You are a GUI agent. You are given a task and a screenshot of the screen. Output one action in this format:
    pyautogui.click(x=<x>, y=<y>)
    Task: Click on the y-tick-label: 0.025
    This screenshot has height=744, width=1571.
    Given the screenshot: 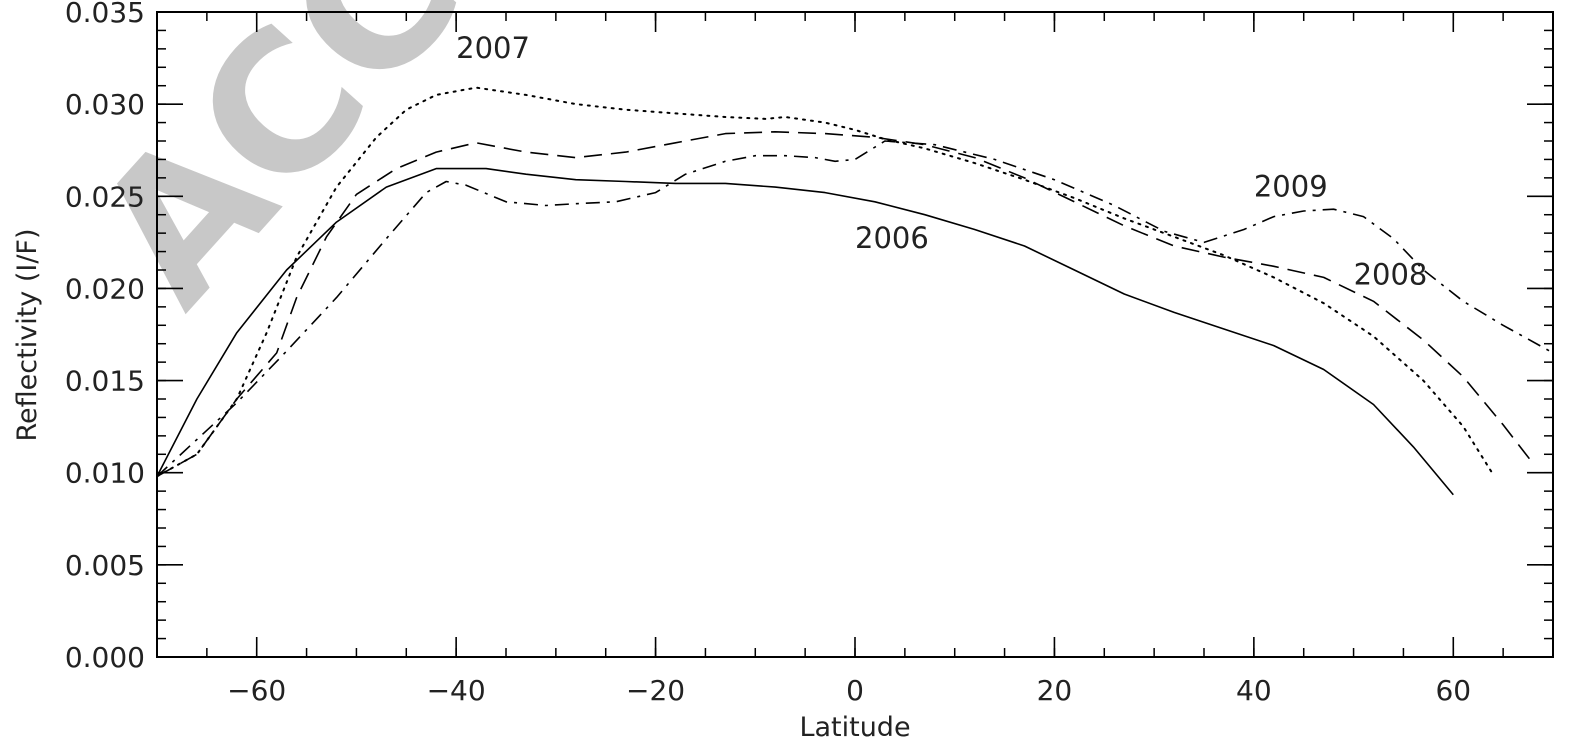 What is the action you would take?
    pyautogui.click(x=105, y=196)
    